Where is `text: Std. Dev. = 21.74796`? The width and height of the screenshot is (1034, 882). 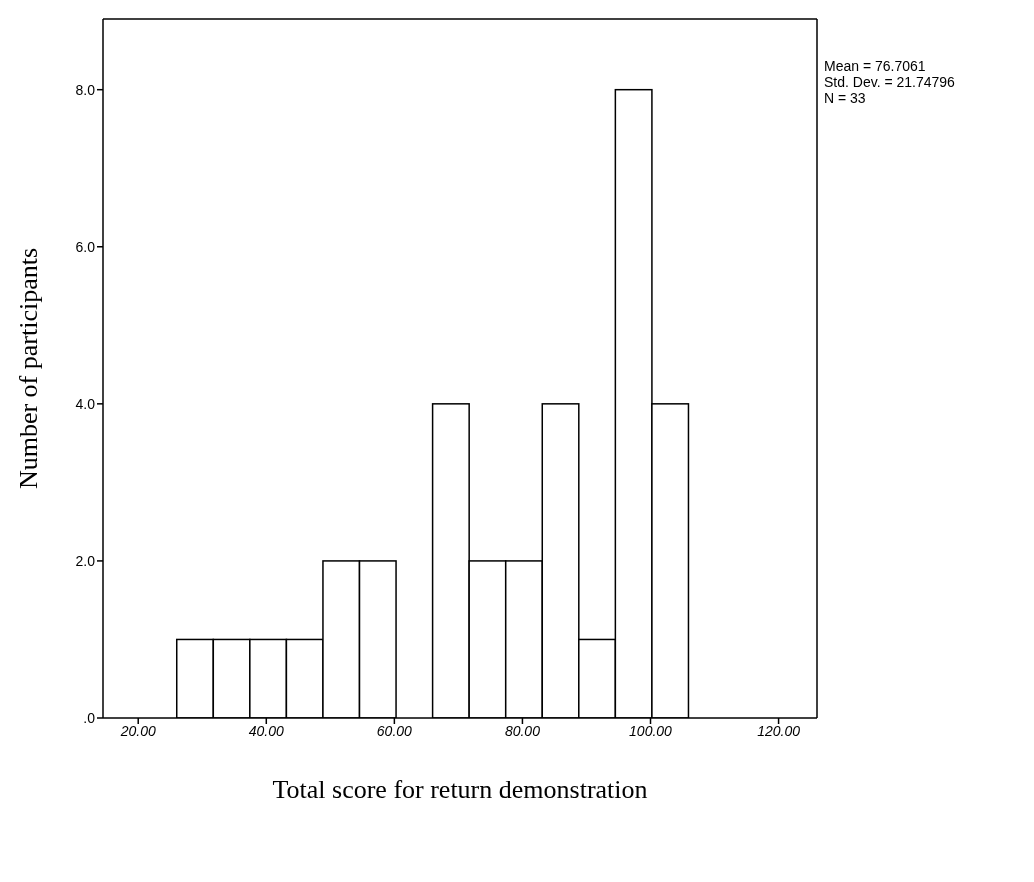
text: Std. Dev. = 21.74796 is located at coordinates (889, 82).